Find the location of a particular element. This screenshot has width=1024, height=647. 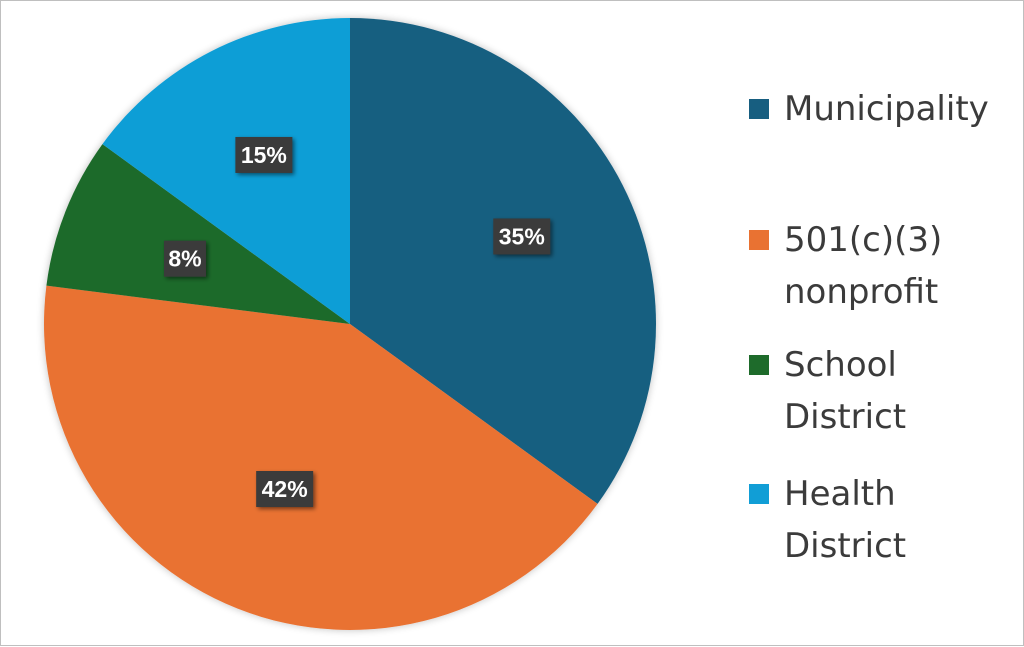

legend-item-health-district: Health District is located at coordinates (881, 520).